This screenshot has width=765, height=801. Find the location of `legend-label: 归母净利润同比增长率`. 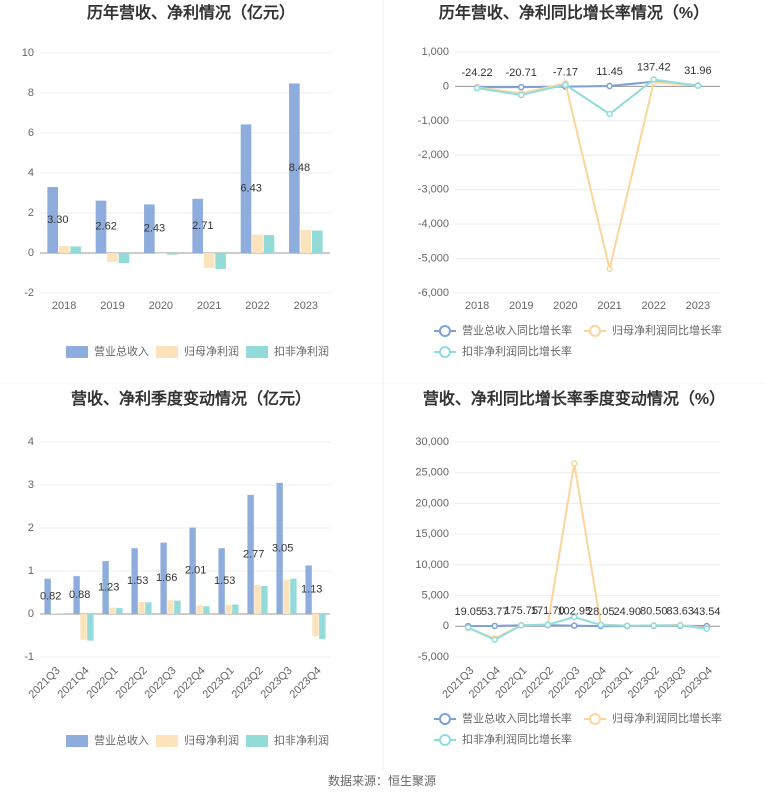

legend-label: 归母净利润同比增长率 is located at coordinates (667, 718).